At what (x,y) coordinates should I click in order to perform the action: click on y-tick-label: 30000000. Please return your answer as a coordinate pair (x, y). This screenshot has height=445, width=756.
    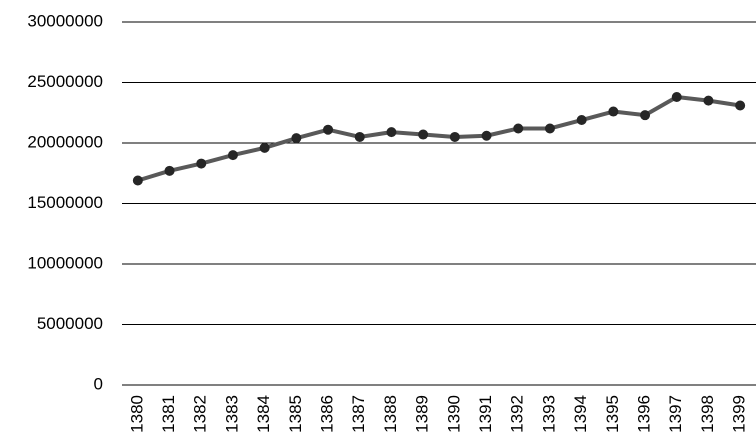
    Looking at the image, I should click on (65, 20).